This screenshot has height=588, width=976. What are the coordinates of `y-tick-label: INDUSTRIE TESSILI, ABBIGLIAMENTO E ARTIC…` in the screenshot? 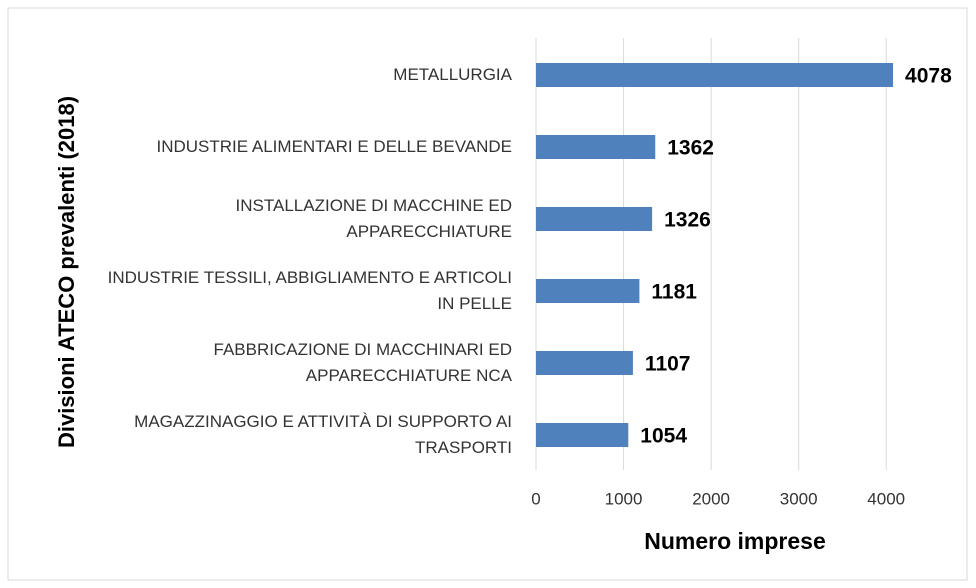 It's located at (309, 290).